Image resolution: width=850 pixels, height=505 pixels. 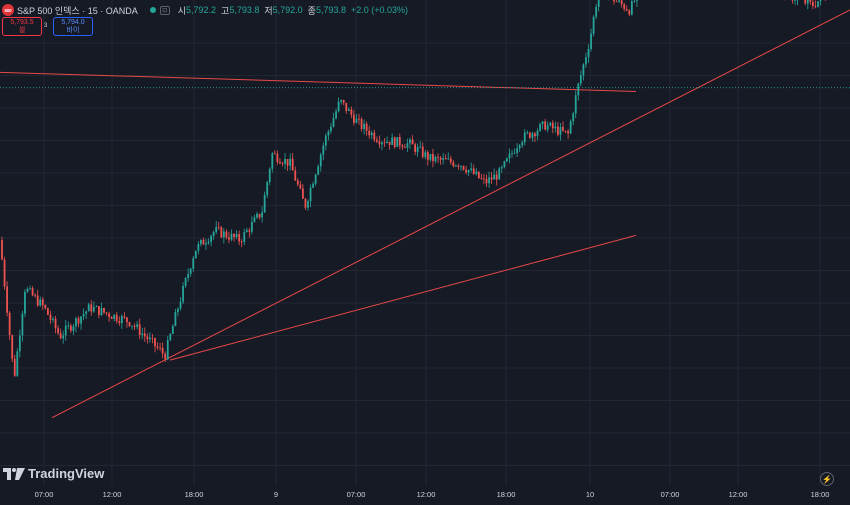 I want to click on symbol-title: S&P 500 인덱스 · 15 · OANDA, so click(x=77, y=10).